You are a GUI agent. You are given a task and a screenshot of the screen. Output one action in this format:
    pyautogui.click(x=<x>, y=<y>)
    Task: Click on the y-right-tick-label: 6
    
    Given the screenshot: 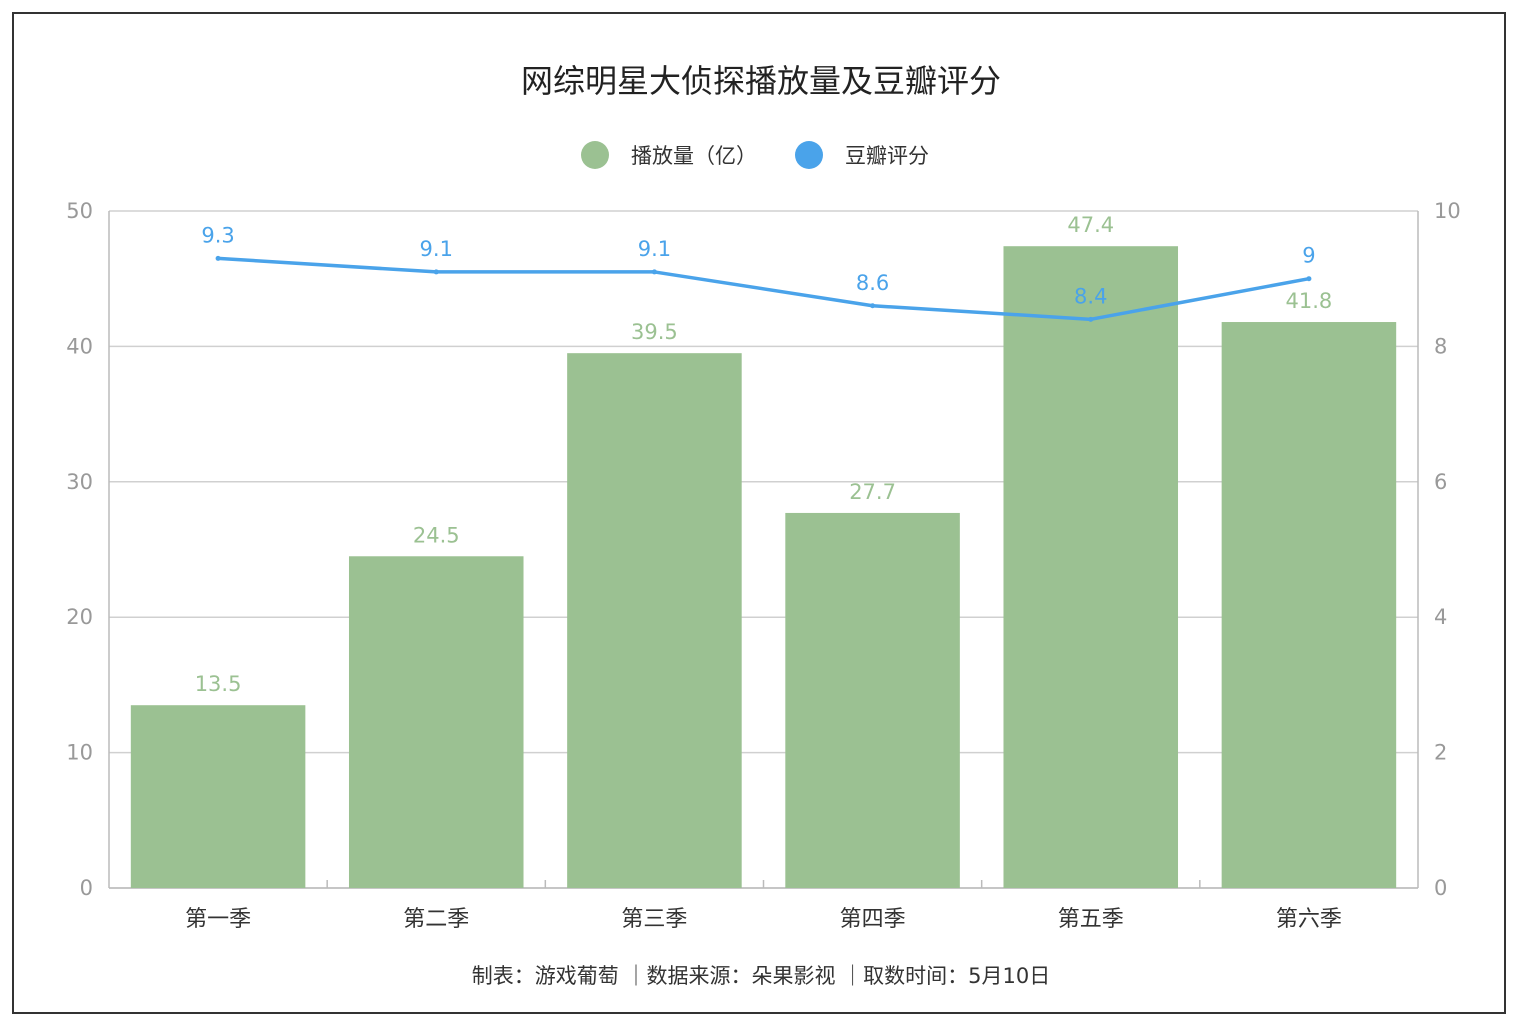 What is the action you would take?
    pyautogui.click(x=1440, y=482)
    